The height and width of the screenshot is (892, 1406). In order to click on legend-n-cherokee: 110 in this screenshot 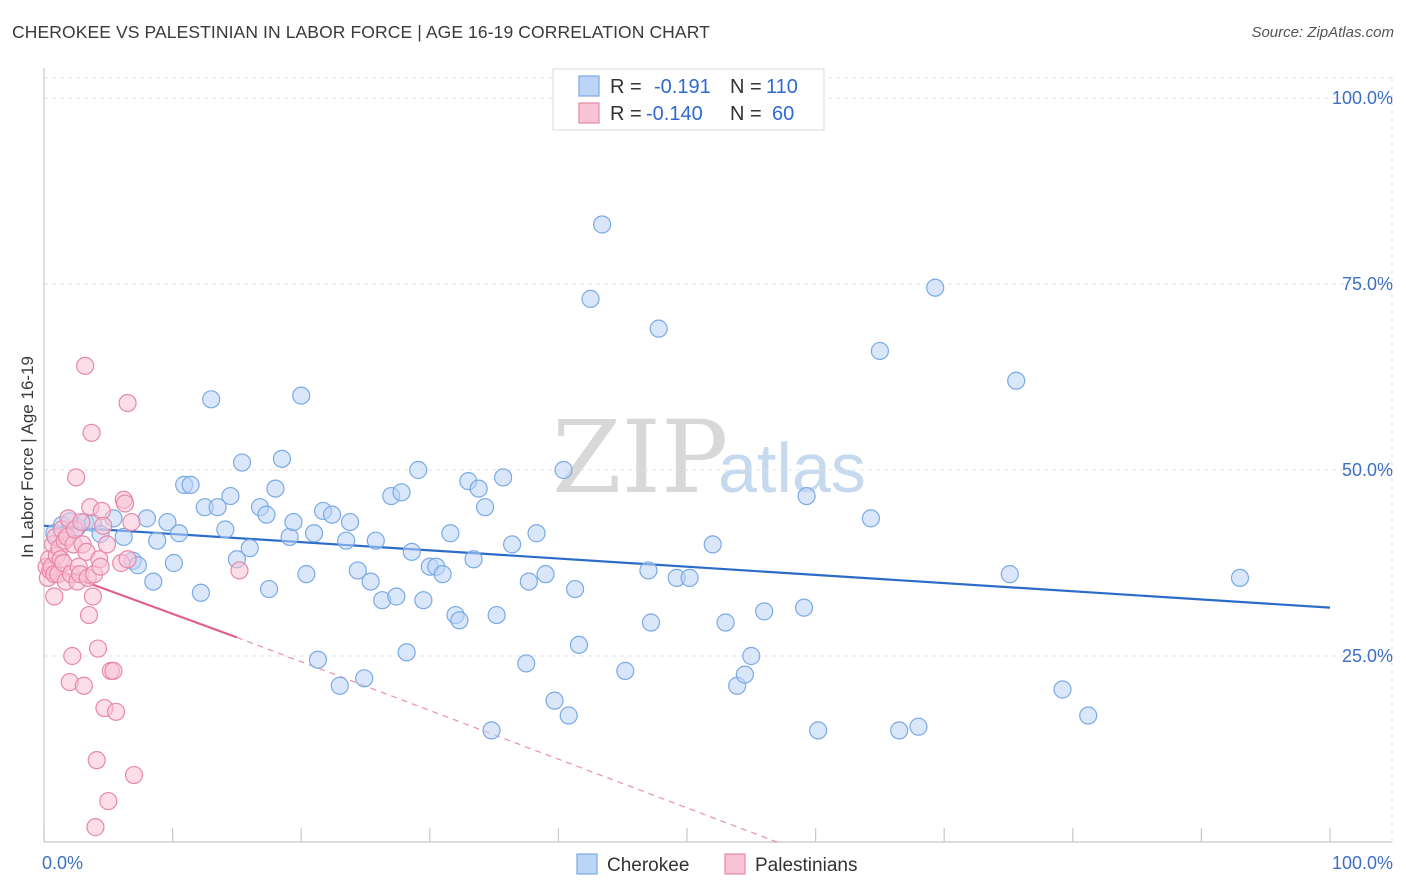, I will do `click(782, 87)`.